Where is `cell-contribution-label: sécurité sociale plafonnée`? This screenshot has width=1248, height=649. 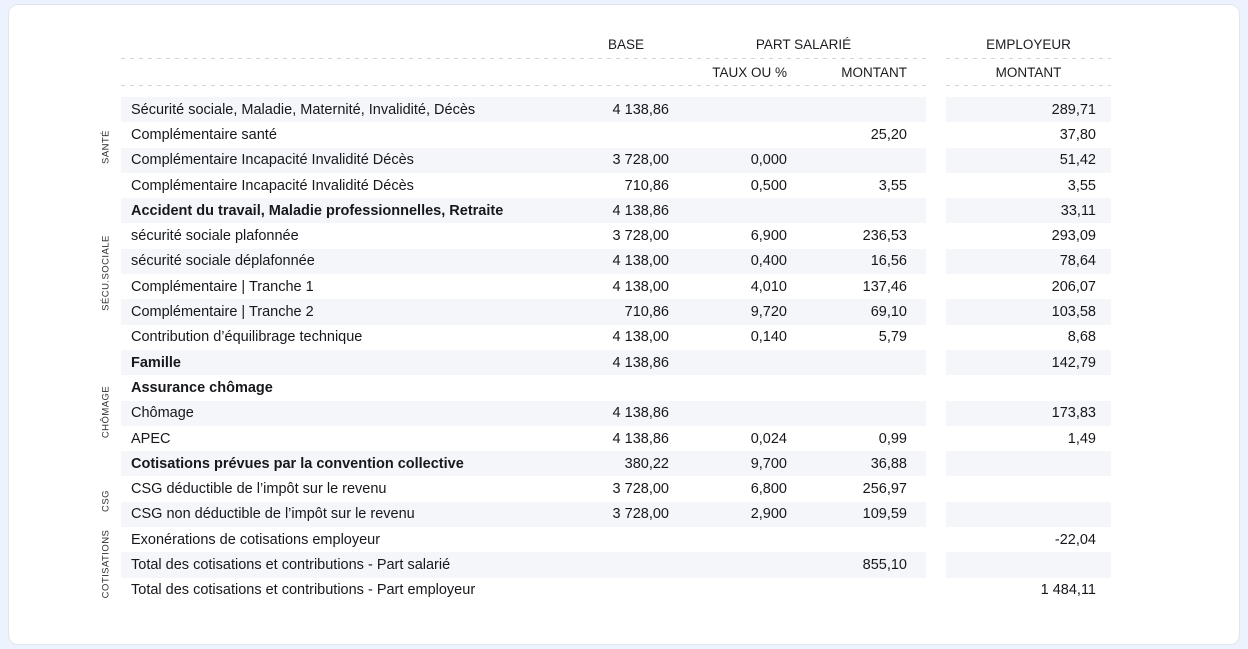
cell-contribution-label: sécurité sociale plafonnée is located at coordinates (215, 236).